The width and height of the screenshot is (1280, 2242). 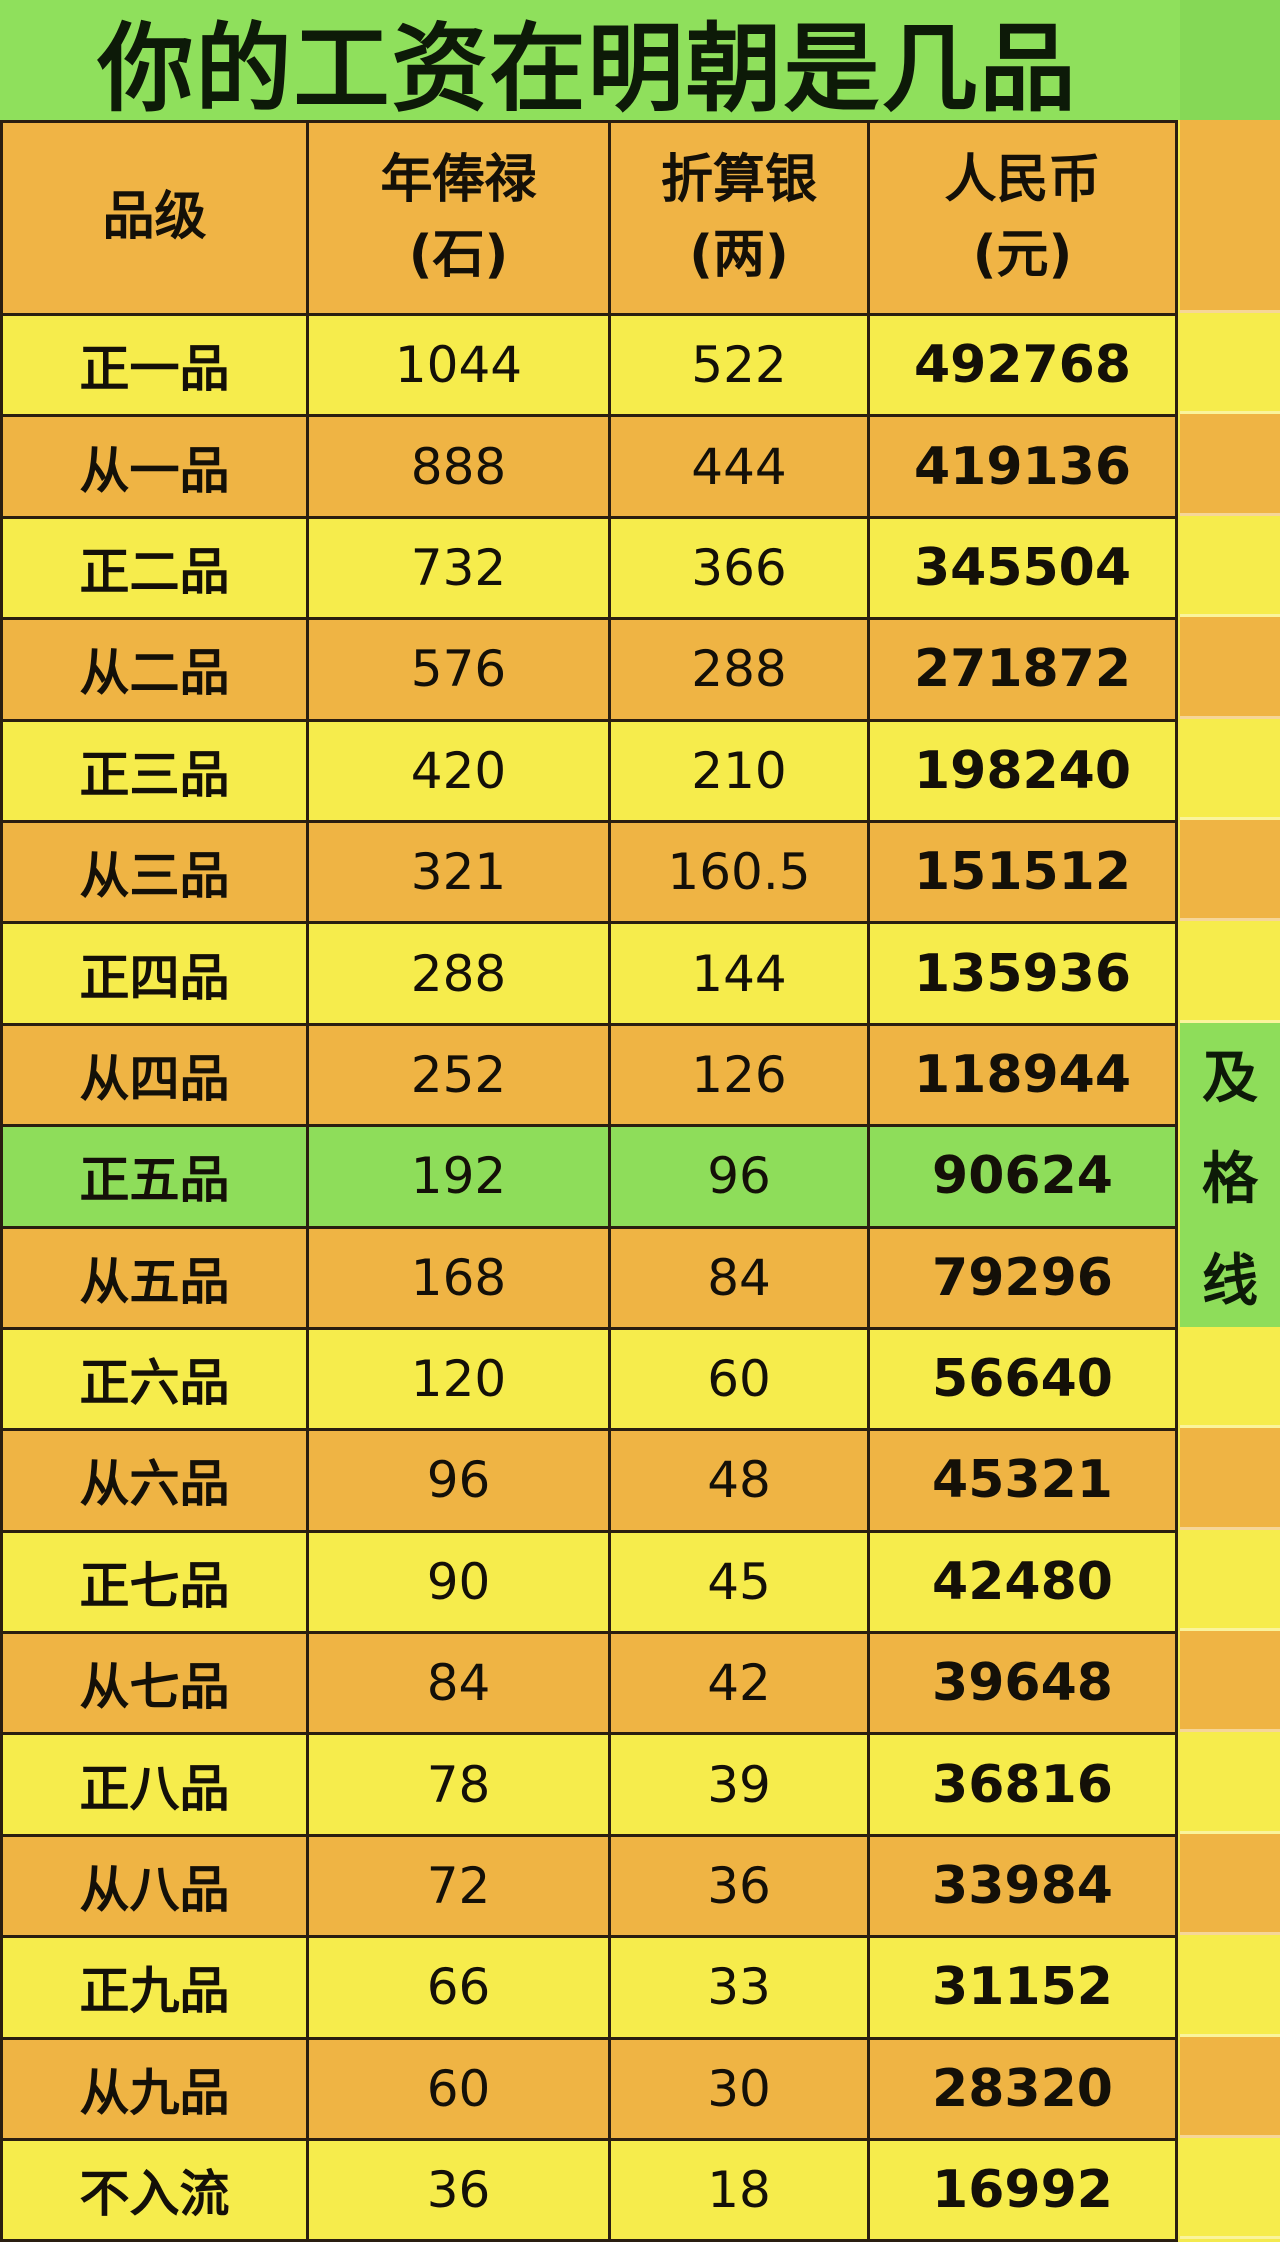 I want to click on table-row: 正五品 192 96 90624, so click(x=589, y=1176).